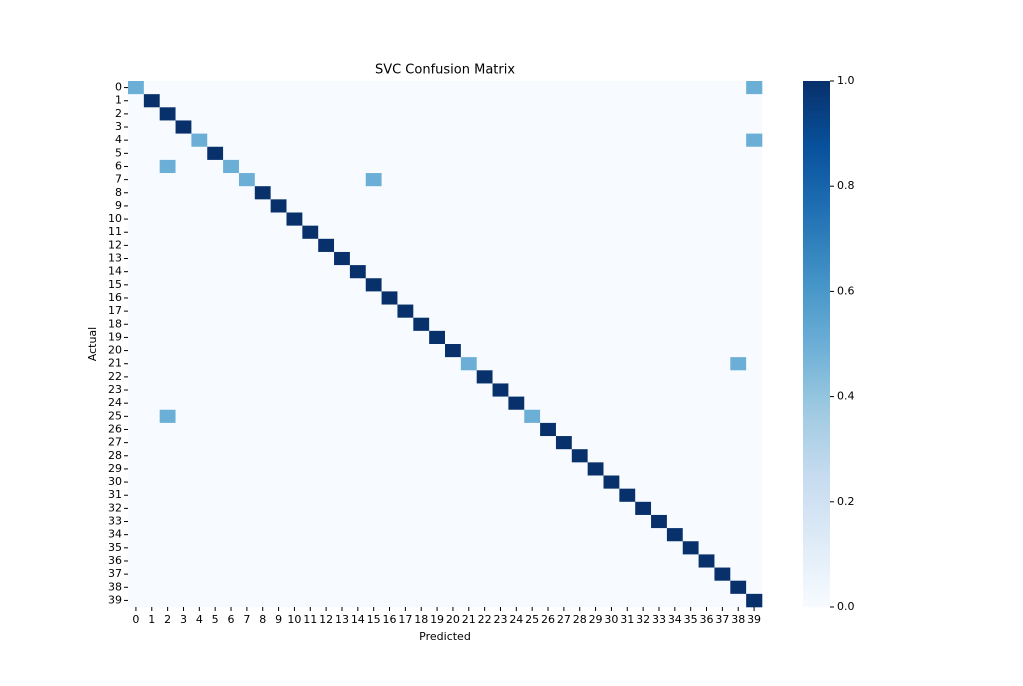 This screenshot has width=1023, height=686. Describe the element at coordinates (115, 218) in the screenshot. I see `y-tick-label: 10` at that location.